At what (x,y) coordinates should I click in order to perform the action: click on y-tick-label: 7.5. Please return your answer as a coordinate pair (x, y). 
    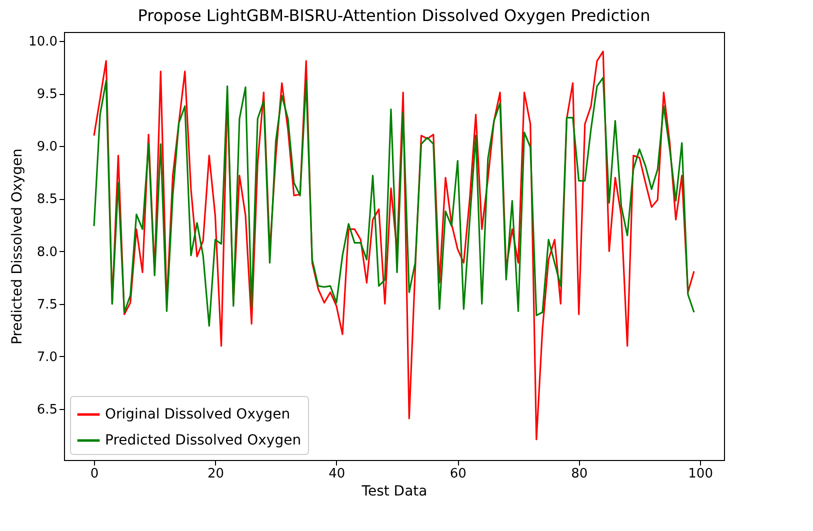
    Looking at the image, I should click on (47, 304).